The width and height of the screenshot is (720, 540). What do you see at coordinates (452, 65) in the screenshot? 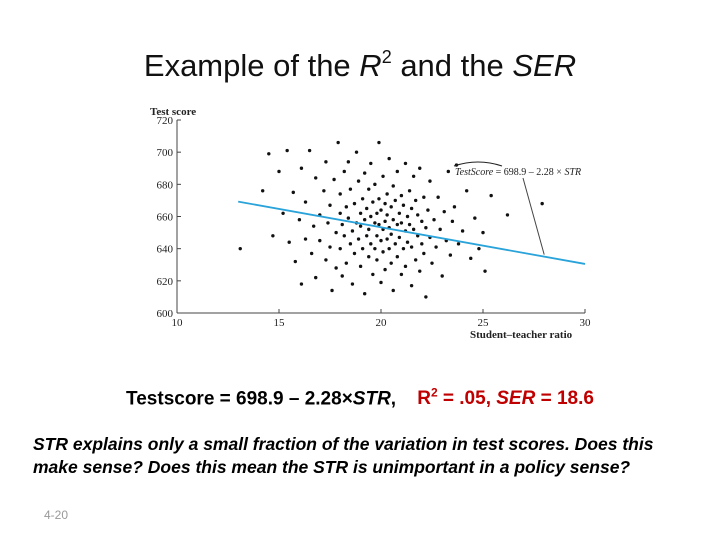
I see `title-middle: and the` at bounding box center [452, 65].